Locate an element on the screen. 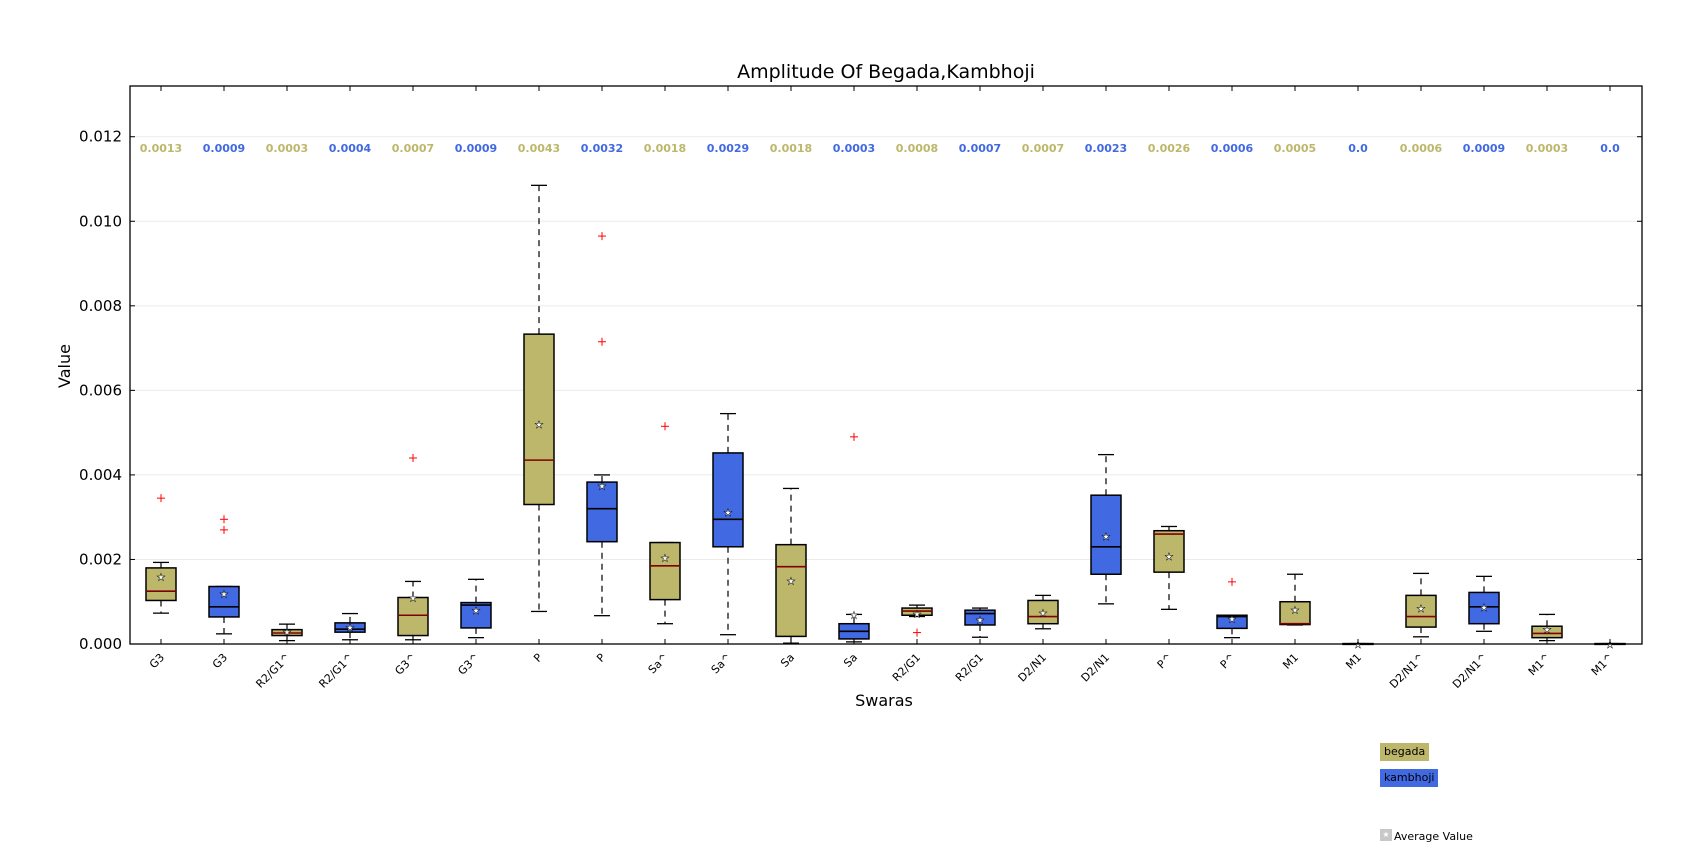  legend-label-begada: begada is located at coordinates (1405, 751).